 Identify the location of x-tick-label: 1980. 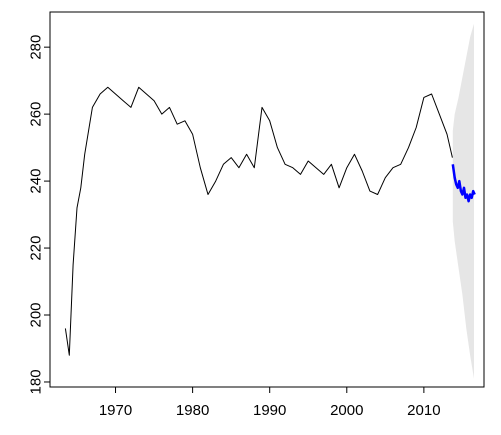
(192, 410).